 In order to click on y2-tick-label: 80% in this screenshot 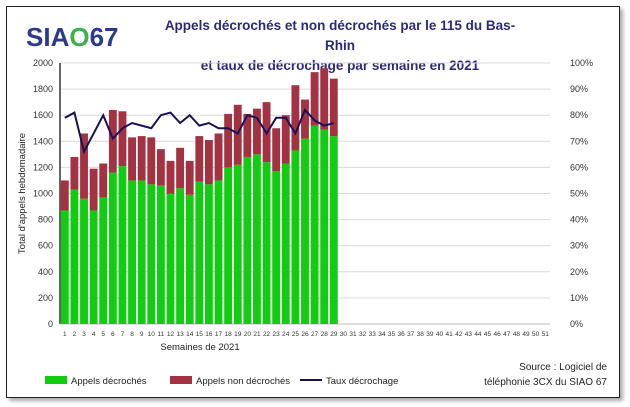, I will do `click(579, 115)`.